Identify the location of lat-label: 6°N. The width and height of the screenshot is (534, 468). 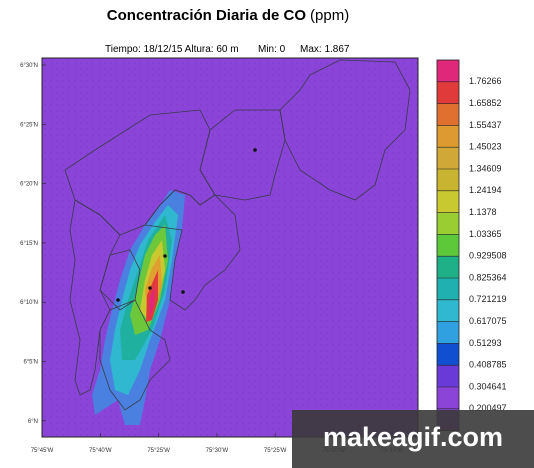
(33, 422).